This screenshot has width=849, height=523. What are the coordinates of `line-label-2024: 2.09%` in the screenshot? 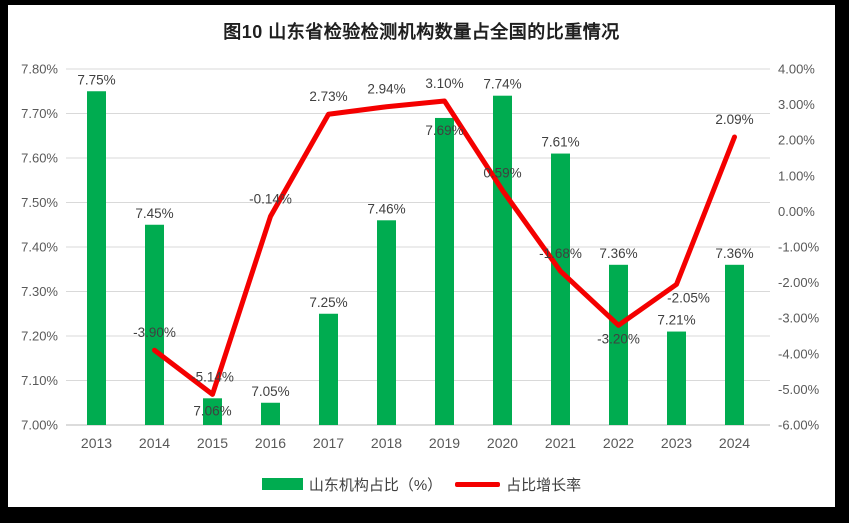 It's located at (734, 119).